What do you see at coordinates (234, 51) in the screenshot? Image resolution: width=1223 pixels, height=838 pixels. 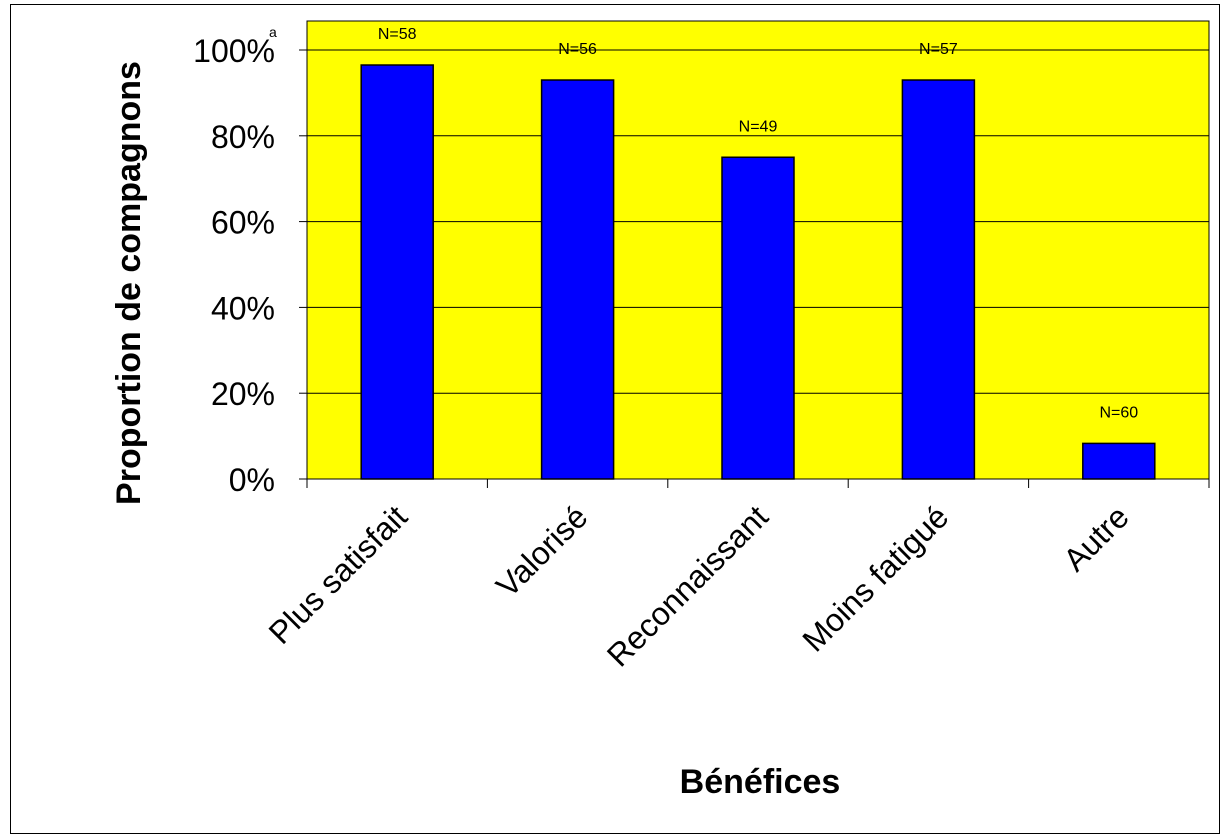 I see `y-tick-label: 100%` at bounding box center [234, 51].